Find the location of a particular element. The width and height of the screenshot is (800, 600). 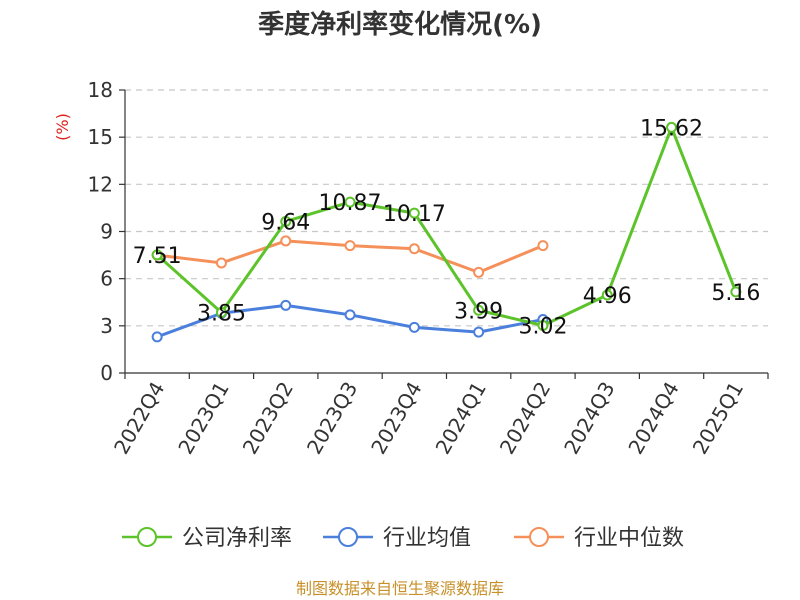

data-label: 15.62 is located at coordinates (671, 128).